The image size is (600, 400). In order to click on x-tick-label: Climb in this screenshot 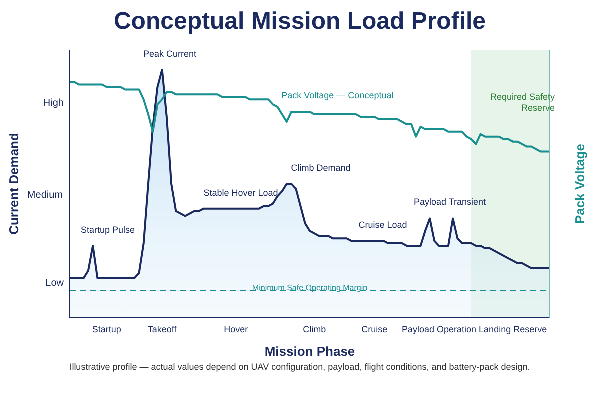, I will do `click(314, 329)`.